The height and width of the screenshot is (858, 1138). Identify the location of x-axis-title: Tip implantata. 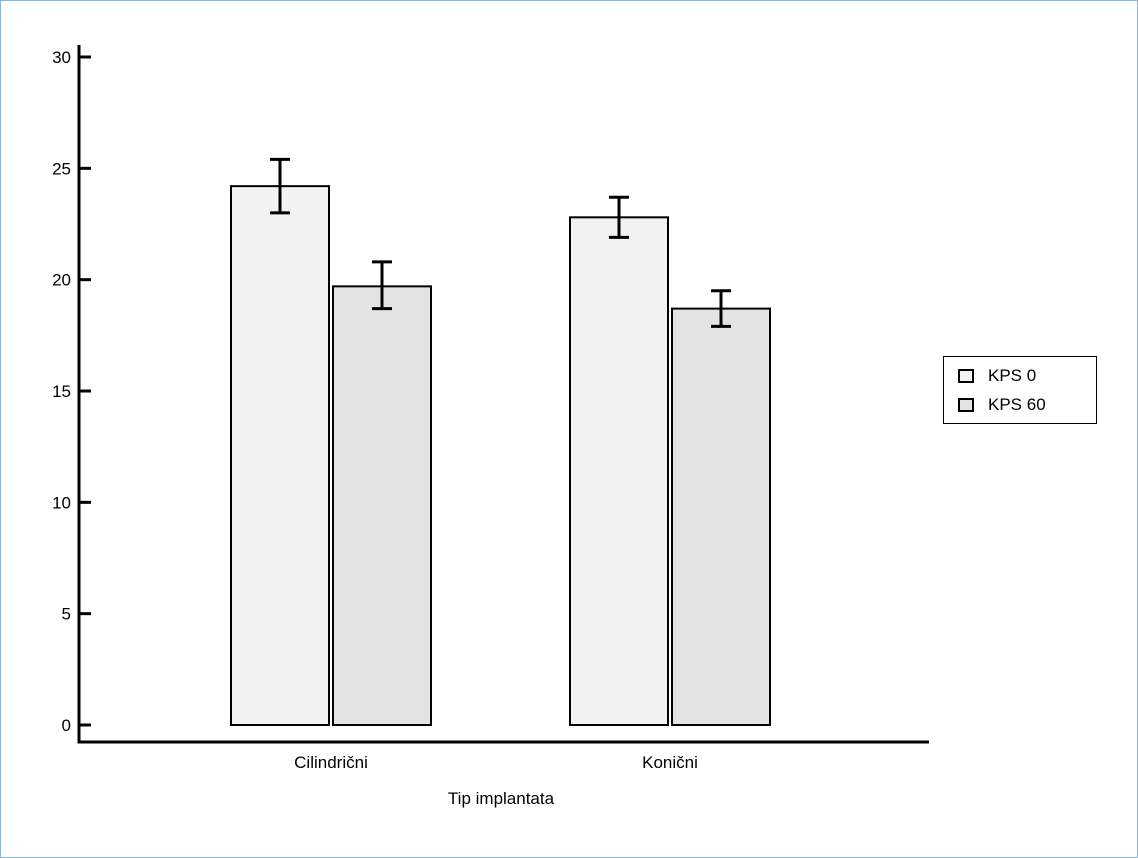
(501, 798).